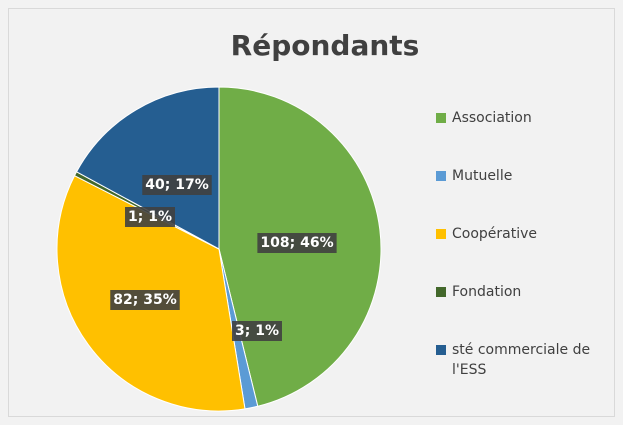 The image size is (623, 425). I want to click on legend-item: Coopérative, so click(486, 234).